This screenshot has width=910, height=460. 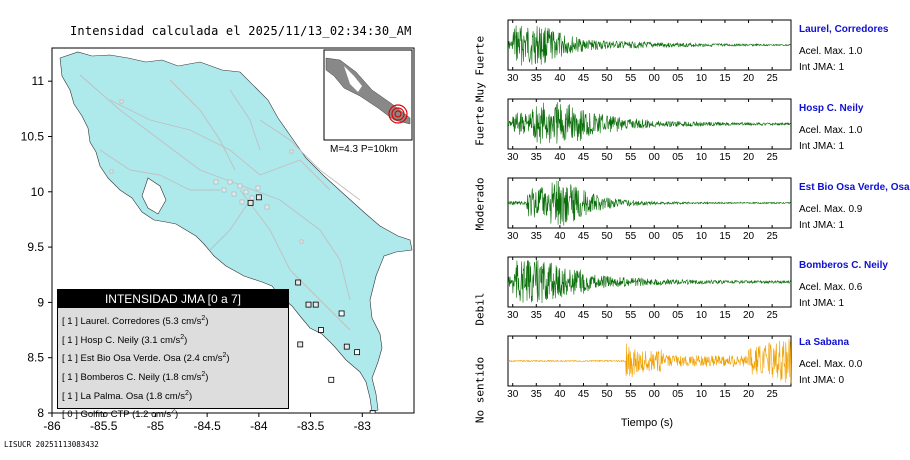 What do you see at coordinates (844, 29) in the screenshot?
I see `station-name: Laurel, Corredores` at bounding box center [844, 29].